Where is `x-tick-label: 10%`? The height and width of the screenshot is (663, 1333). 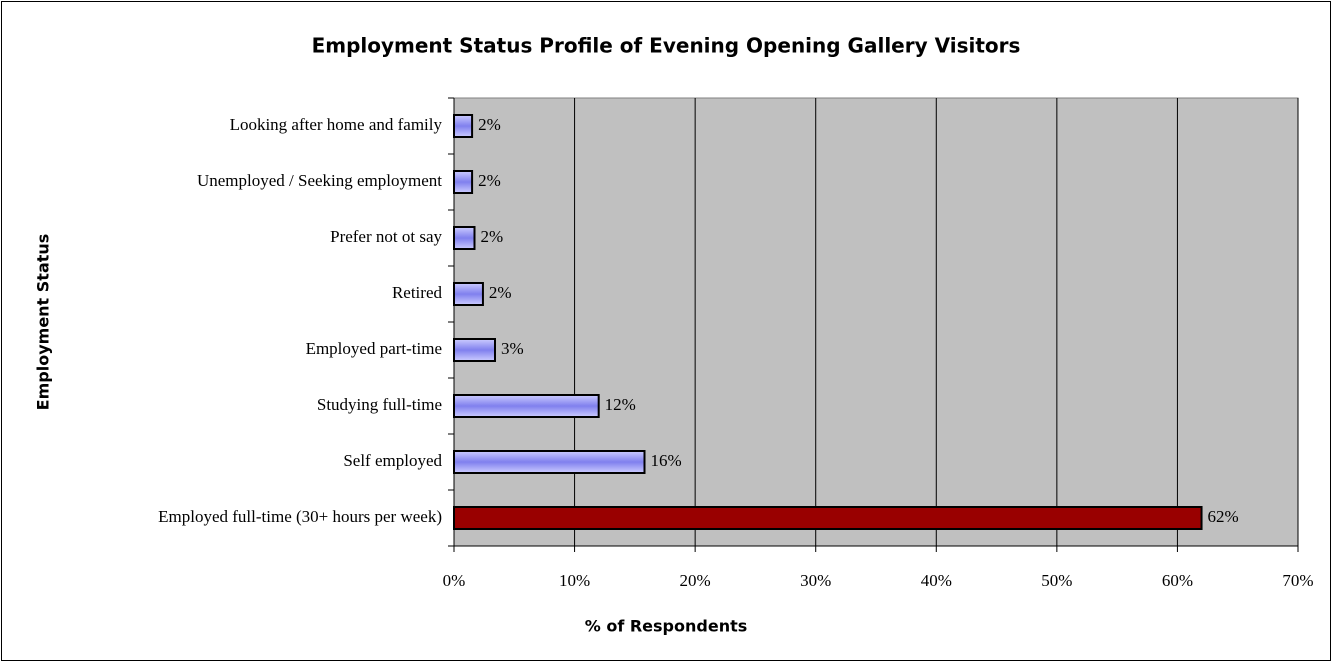 x-tick-label: 10% is located at coordinates (574, 580).